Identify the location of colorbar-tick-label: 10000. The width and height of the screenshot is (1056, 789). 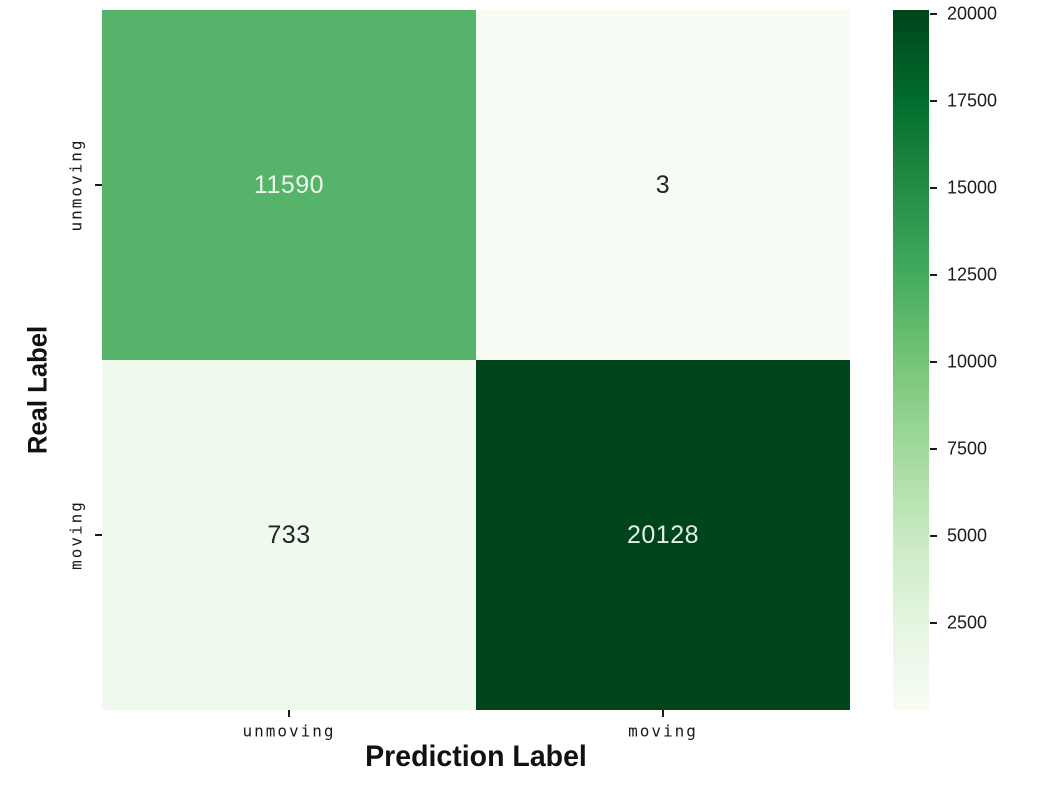
(972, 361).